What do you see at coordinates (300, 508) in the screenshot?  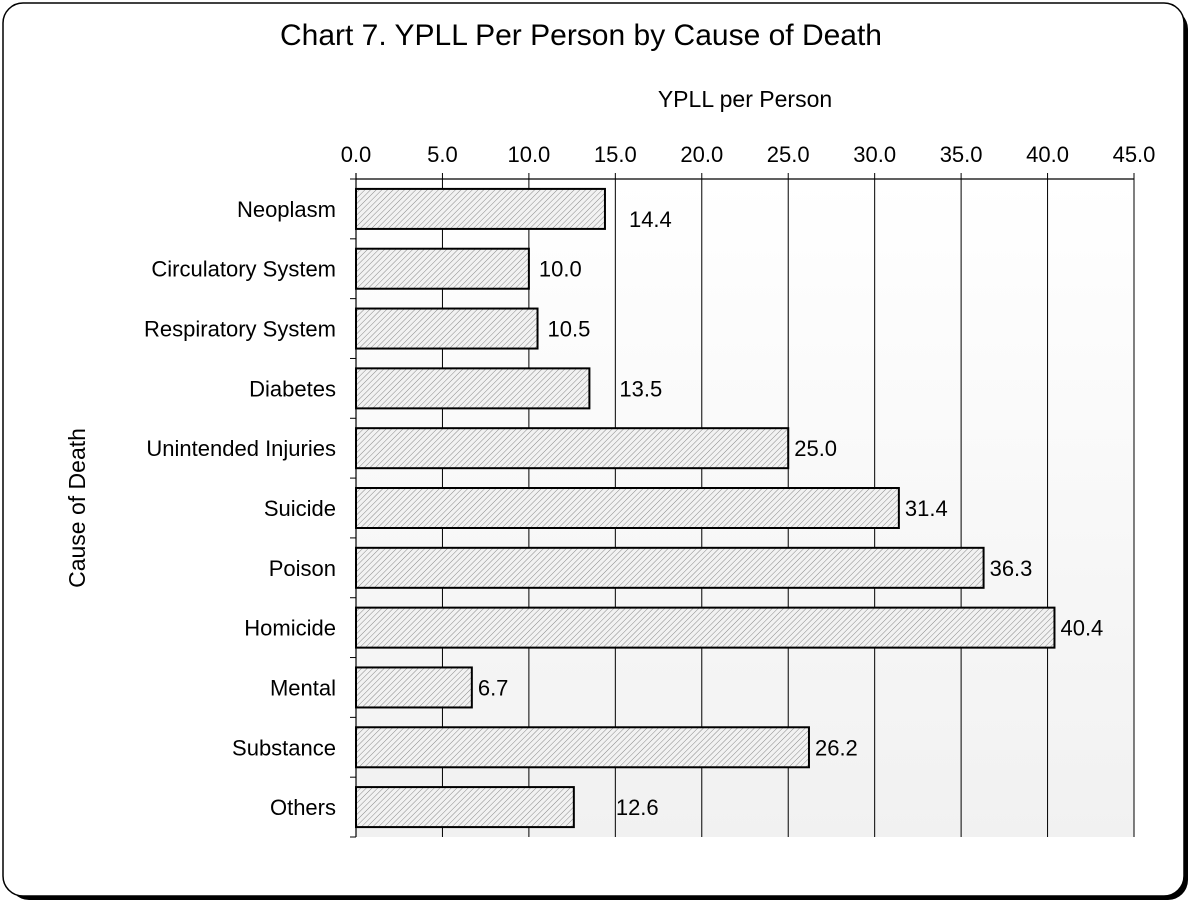 I see `category-label: Suicide` at bounding box center [300, 508].